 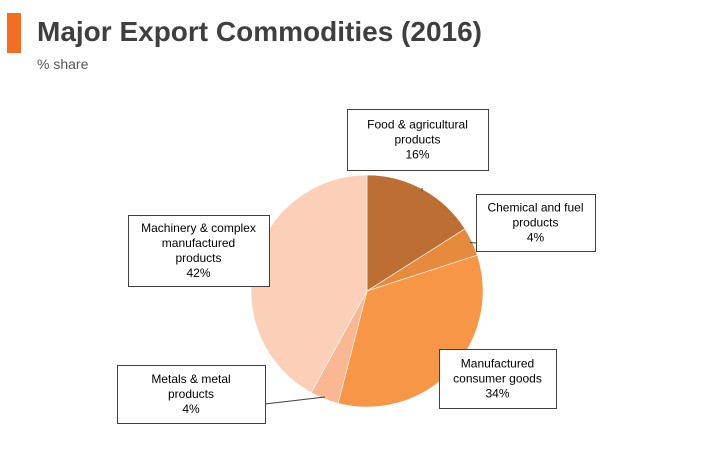 I want to click on slice-name-label: Manufactured, so click(x=497, y=364).